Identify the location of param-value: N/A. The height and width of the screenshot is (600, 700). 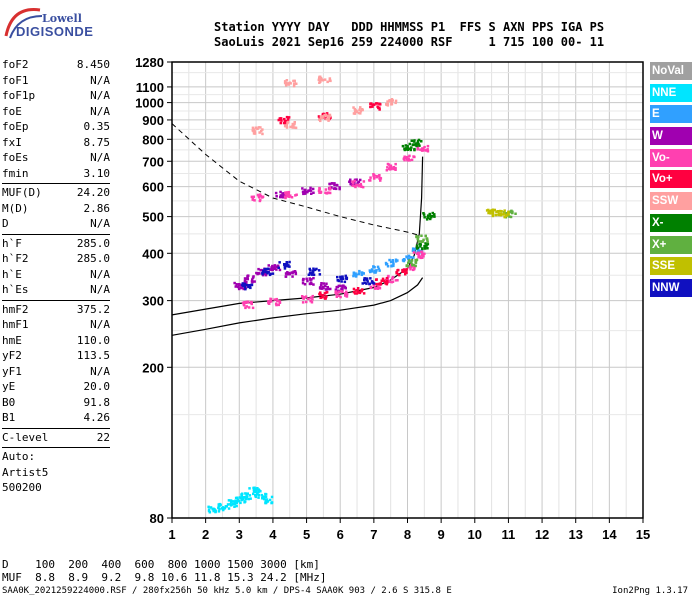
(100, 371).